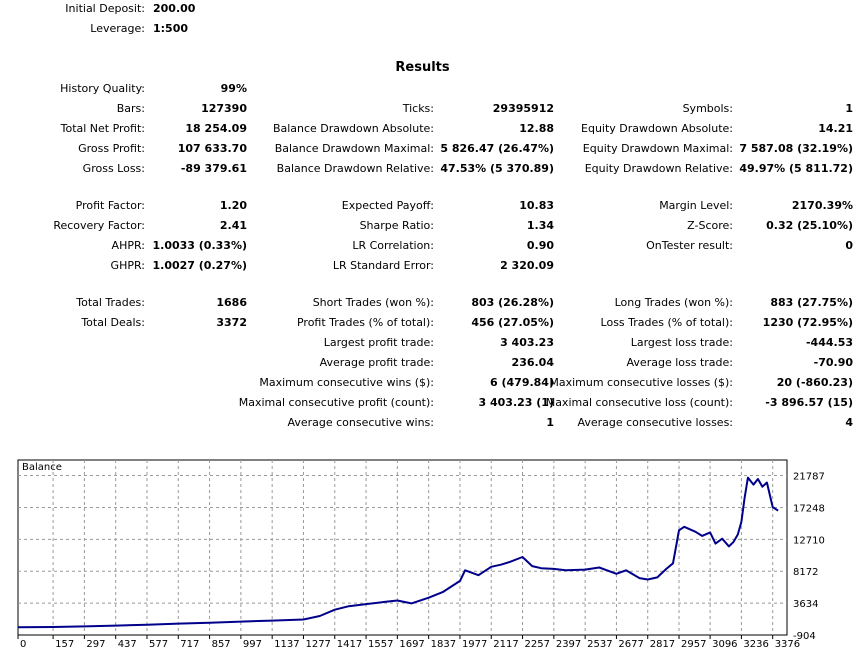 This screenshot has width=867, height=668. I want to click on total-net-profit-value: 18 254.09, so click(216, 128).